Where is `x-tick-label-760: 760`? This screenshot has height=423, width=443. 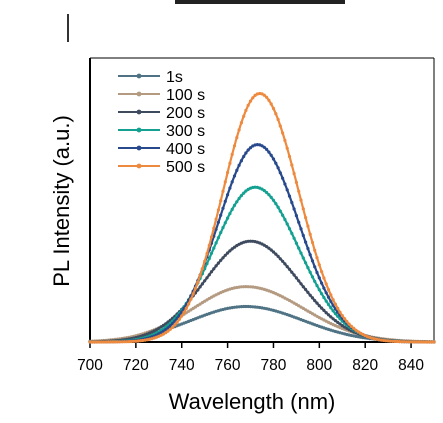 x-tick-label-760: 760 is located at coordinates (228, 365).